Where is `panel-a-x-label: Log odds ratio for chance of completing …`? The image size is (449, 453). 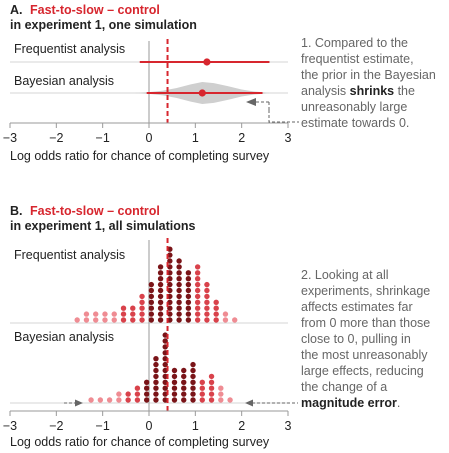
panel-a-x-label: Log odds ratio for chance of completing … is located at coordinates (140, 156).